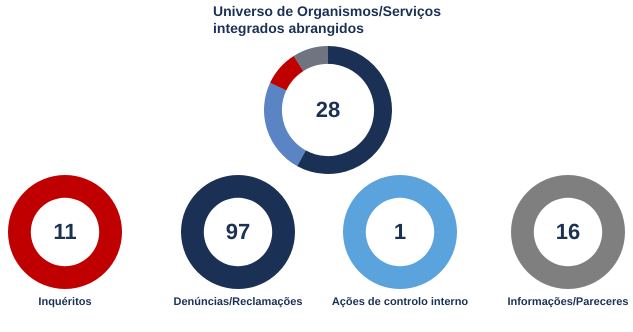 The width and height of the screenshot is (633, 332). What do you see at coordinates (65, 302) in the screenshot?
I see `text: Inquéritos` at bounding box center [65, 302].